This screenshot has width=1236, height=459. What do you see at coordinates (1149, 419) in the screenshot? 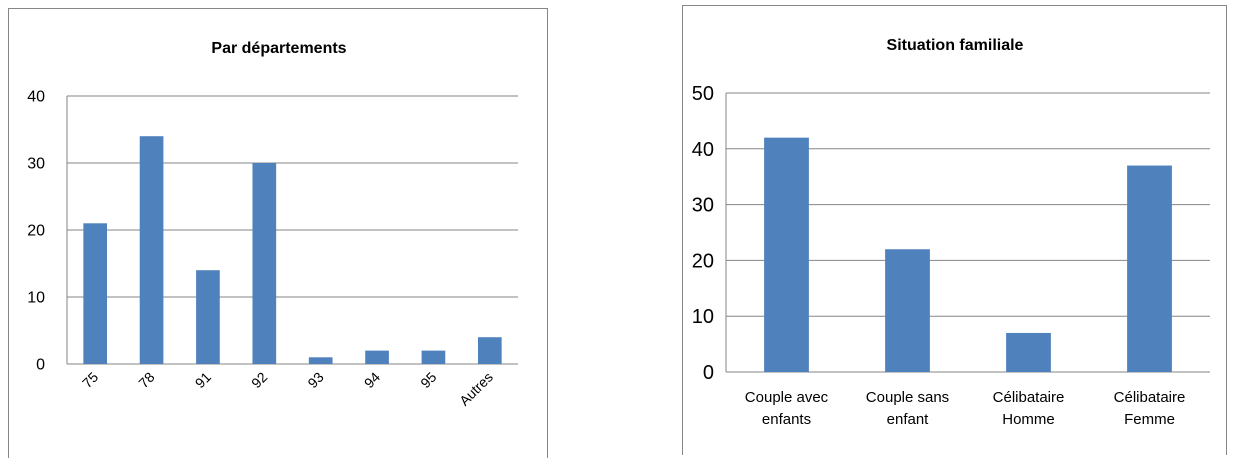
I see `x-tick-label: Femme` at bounding box center [1149, 419].